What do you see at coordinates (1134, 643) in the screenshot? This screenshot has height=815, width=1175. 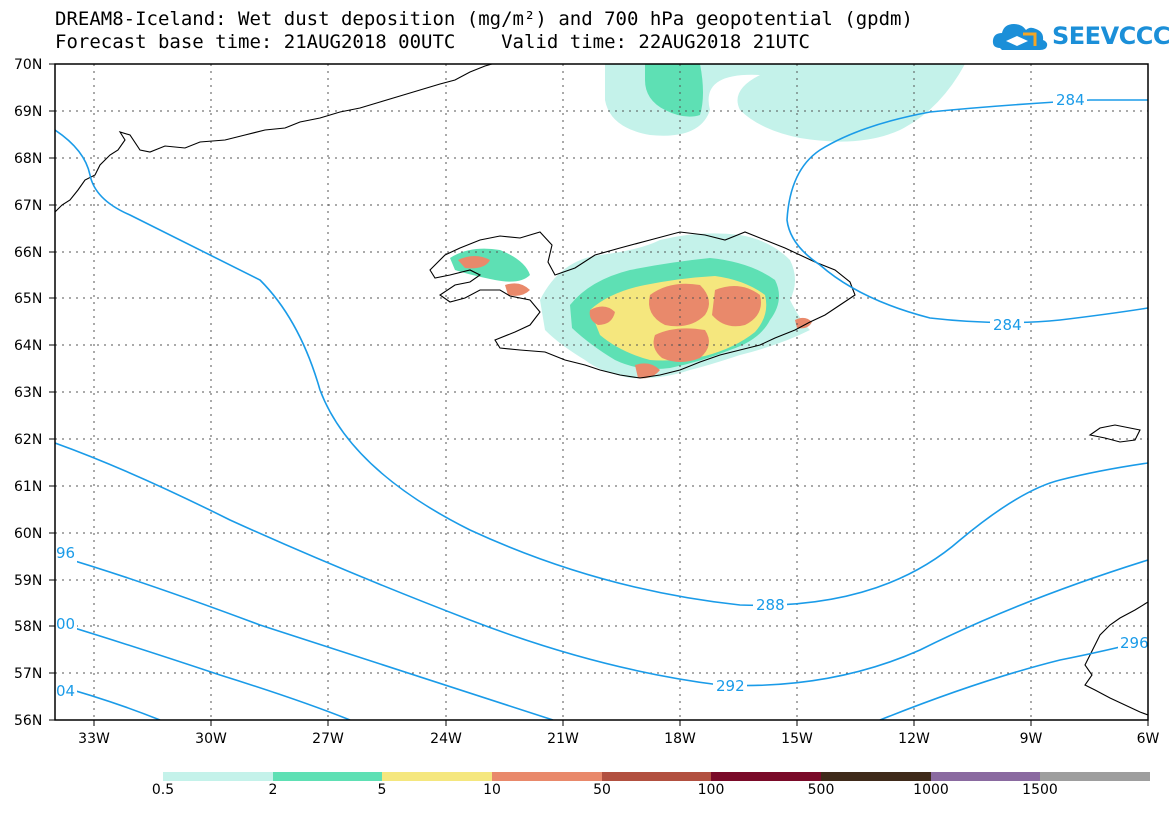 I see `contour-label-296-east: 296` at bounding box center [1134, 643].